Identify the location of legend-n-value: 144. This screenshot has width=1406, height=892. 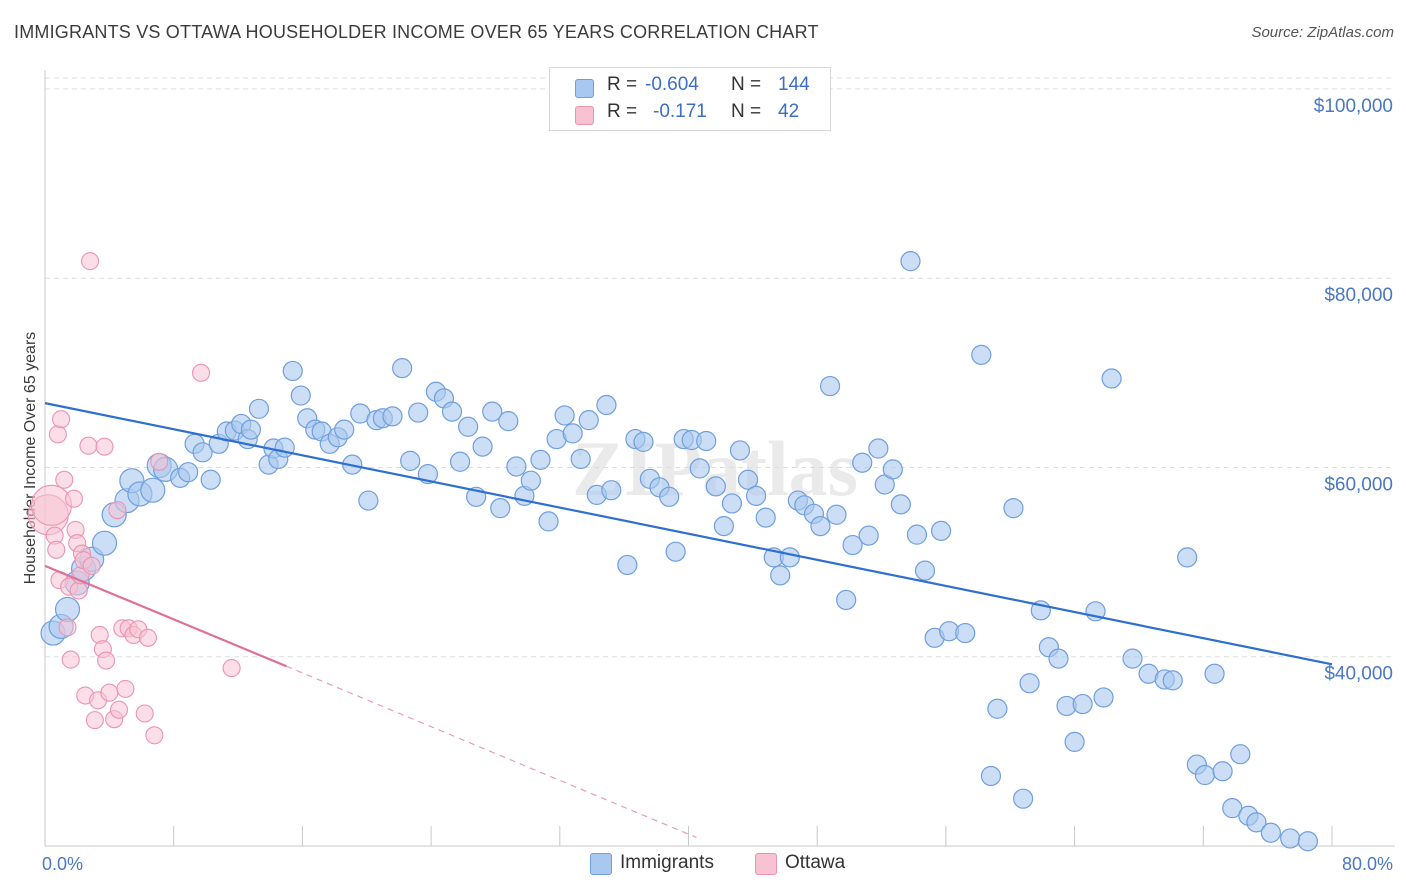
(794, 84).